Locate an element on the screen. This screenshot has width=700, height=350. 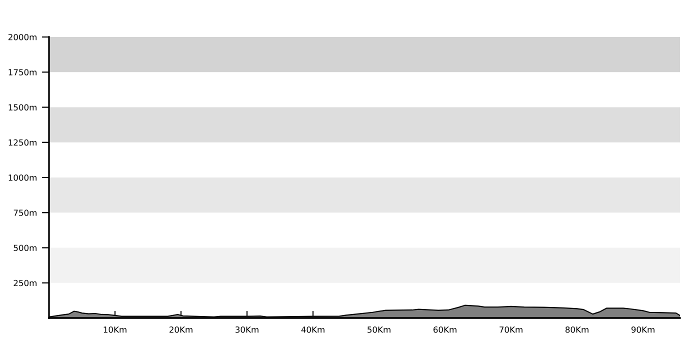
x-tick-label: 30Km is located at coordinates (247, 329).